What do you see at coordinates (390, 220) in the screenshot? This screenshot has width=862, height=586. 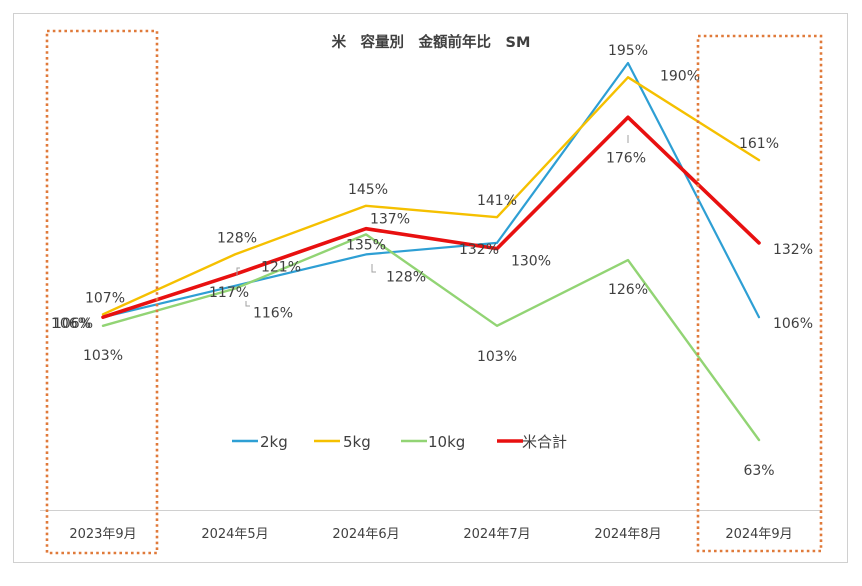 I see `data-label: 137%` at bounding box center [390, 220].